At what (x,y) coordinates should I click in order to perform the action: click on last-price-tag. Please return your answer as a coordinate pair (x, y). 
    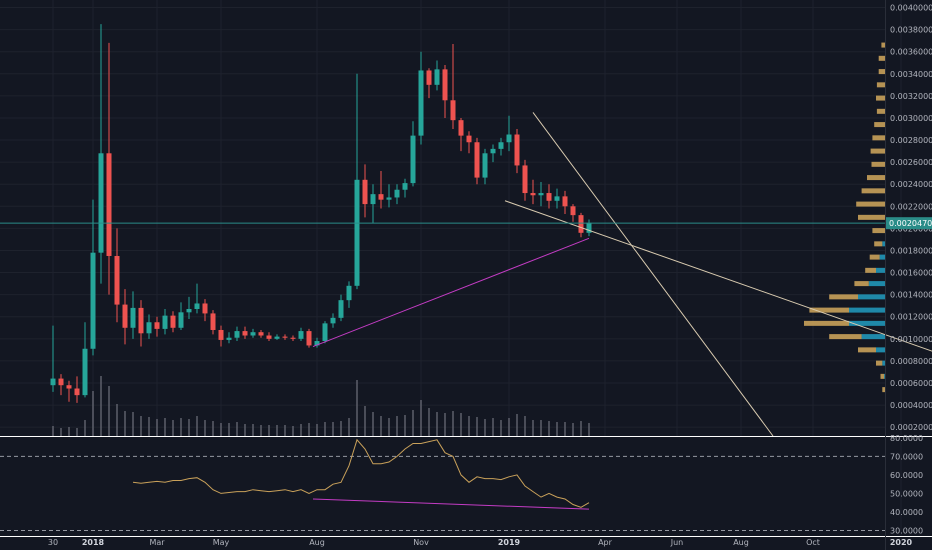
    Looking at the image, I should click on (909, 223).